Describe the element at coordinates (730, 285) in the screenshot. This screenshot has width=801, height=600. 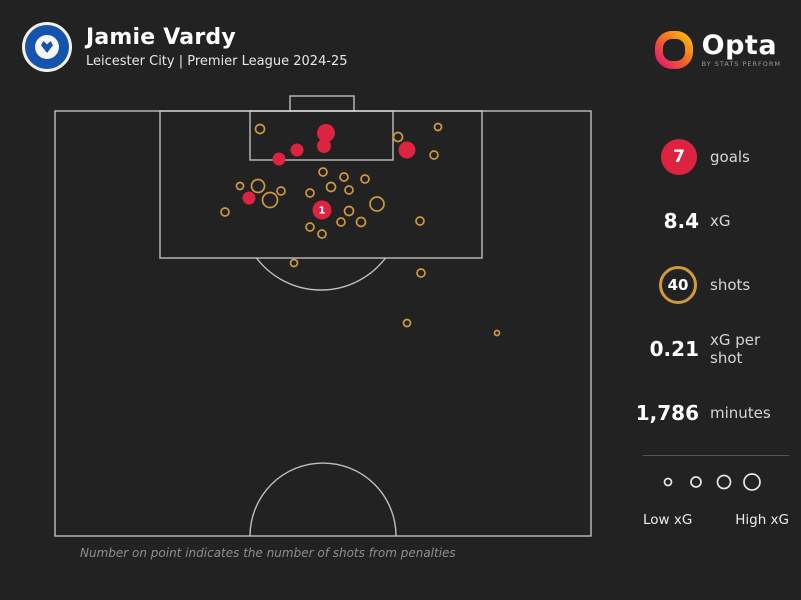
I see `shots-label: shots` at that location.